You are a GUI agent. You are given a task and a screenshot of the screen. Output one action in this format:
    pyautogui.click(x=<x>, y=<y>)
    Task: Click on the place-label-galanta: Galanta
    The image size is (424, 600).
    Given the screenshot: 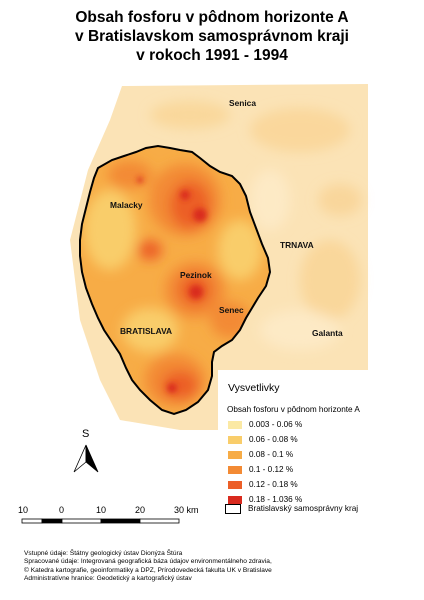 What is the action you would take?
    pyautogui.click(x=327, y=333)
    